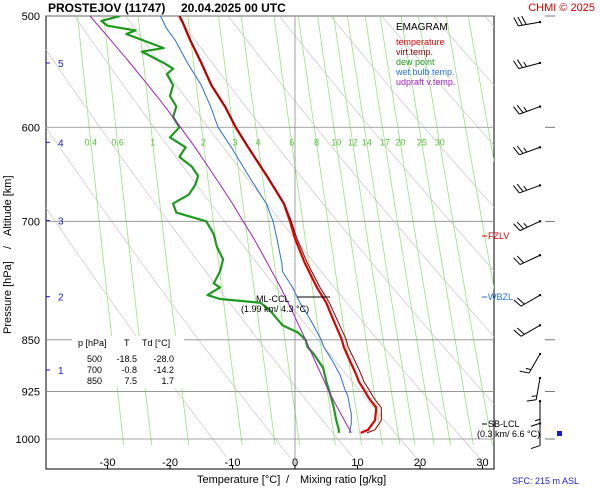 The image size is (600, 500). What do you see at coordinates (61, 371) in the screenshot?
I see `altitude-tick-label: 1` at bounding box center [61, 371].